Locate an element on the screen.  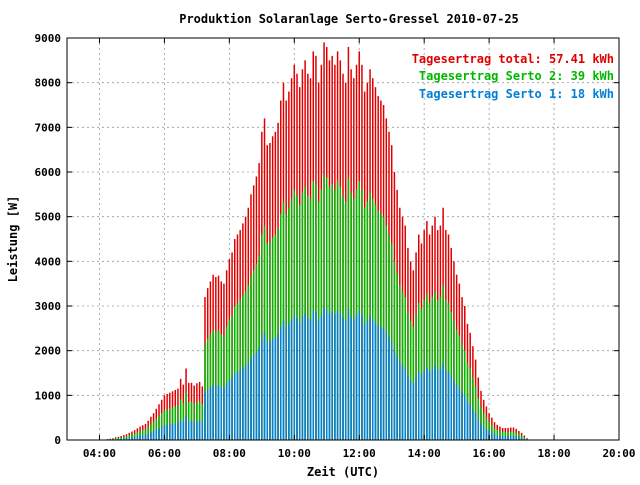
y-tick-label: 3000 is located at coordinates (48, 306).